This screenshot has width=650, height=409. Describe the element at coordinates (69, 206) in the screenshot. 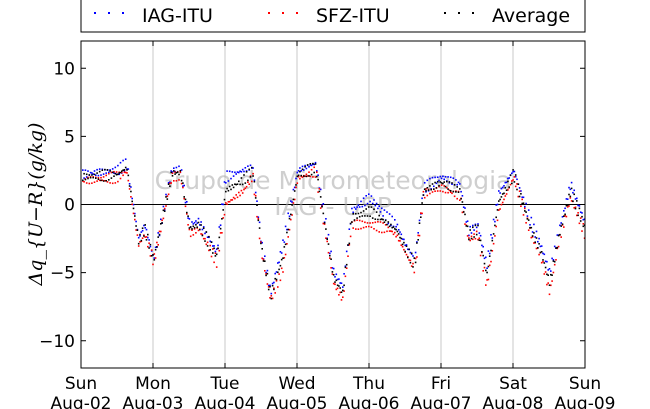

I see `y-tick-label: 0` at that location.